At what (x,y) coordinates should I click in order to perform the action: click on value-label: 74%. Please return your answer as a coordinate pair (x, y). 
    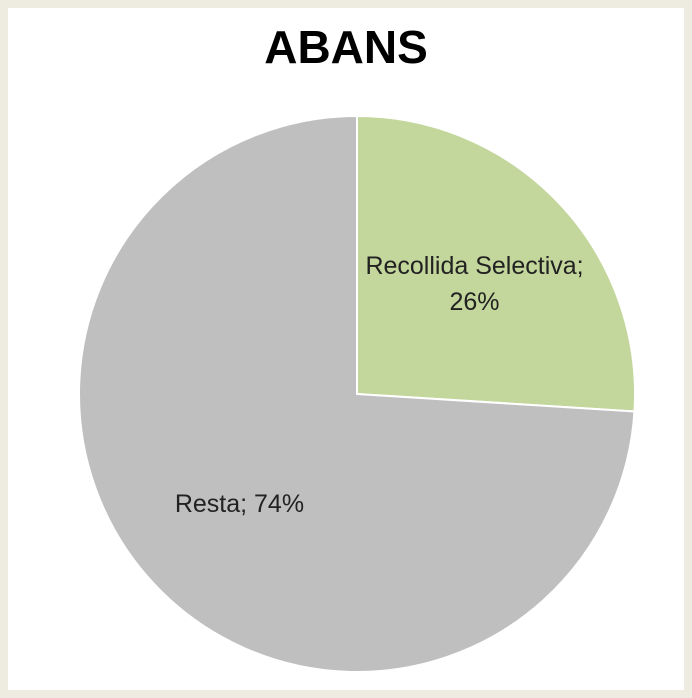
    Looking at the image, I should click on (279, 504).